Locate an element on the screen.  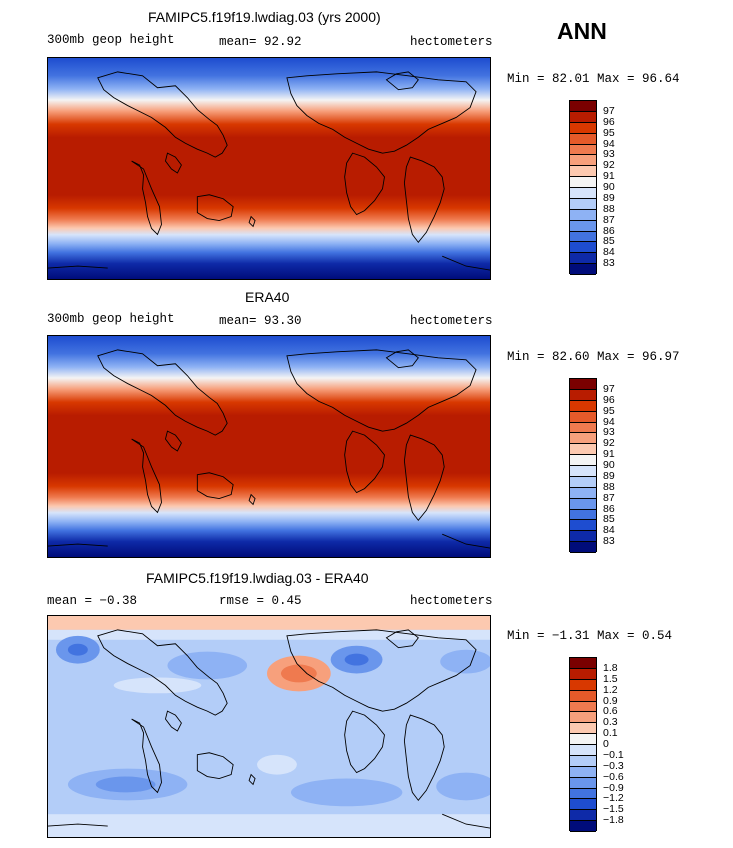
colorbar-tick-label: 0 is located at coordinates (606, 744).